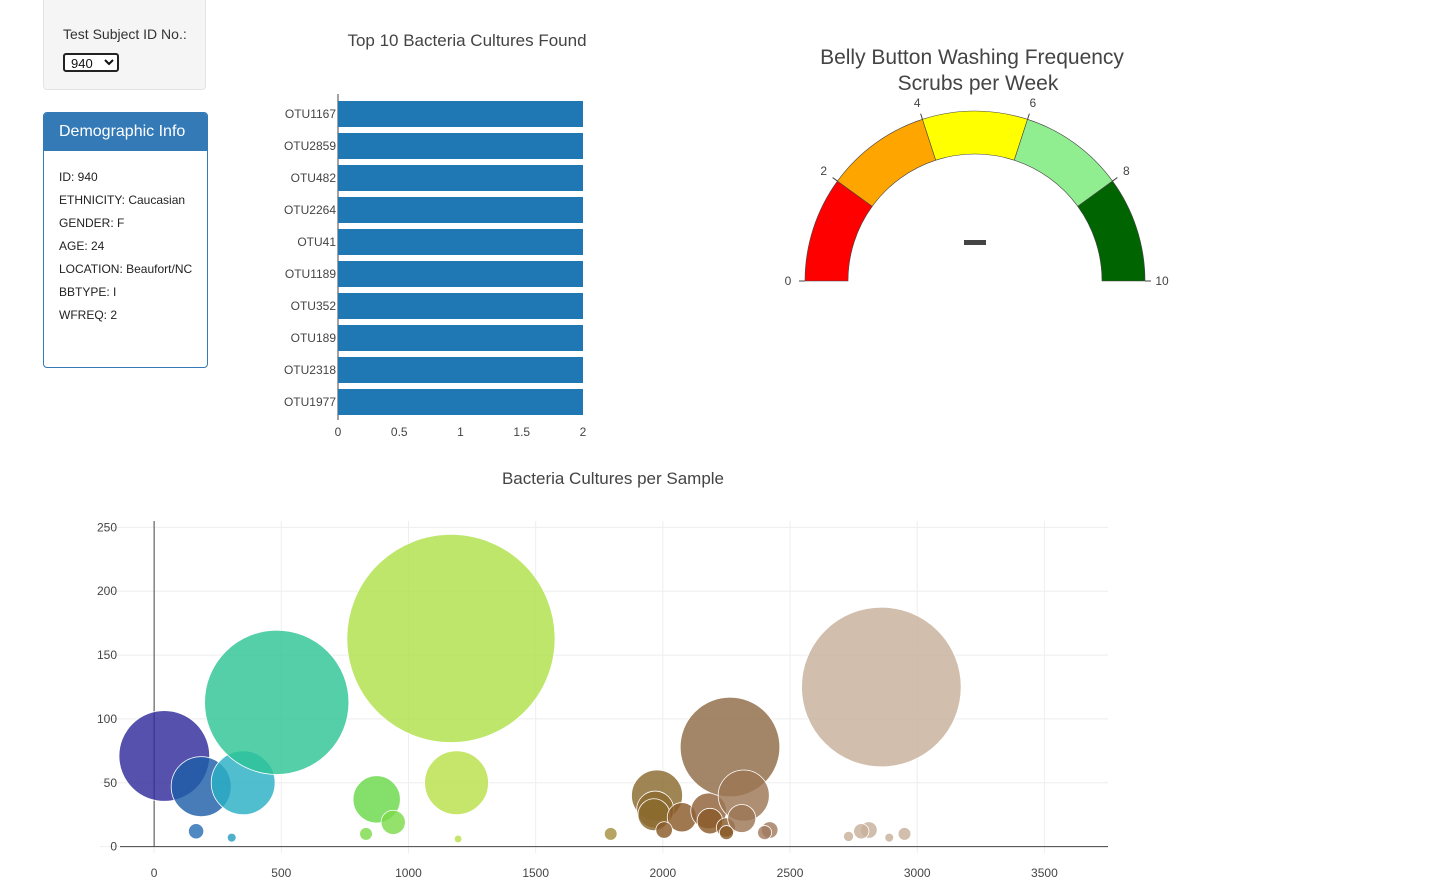  Describe the element at coordinates (460, 338) in the screenshot. I see `bar-otu189` at that location.